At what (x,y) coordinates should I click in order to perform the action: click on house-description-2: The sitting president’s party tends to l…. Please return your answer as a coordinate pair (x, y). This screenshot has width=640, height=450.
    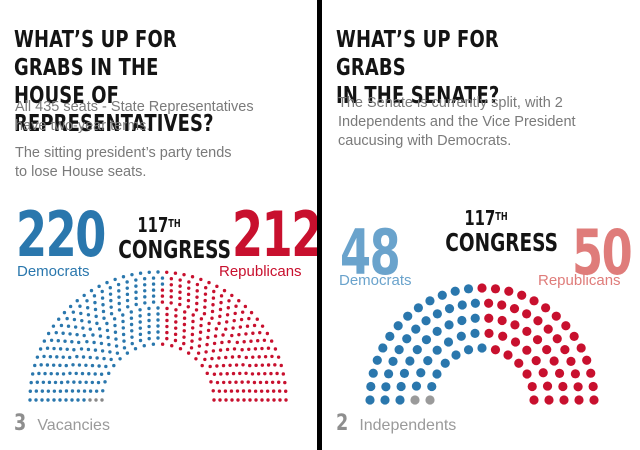
    Looking at the image, I should click on (123, 163).